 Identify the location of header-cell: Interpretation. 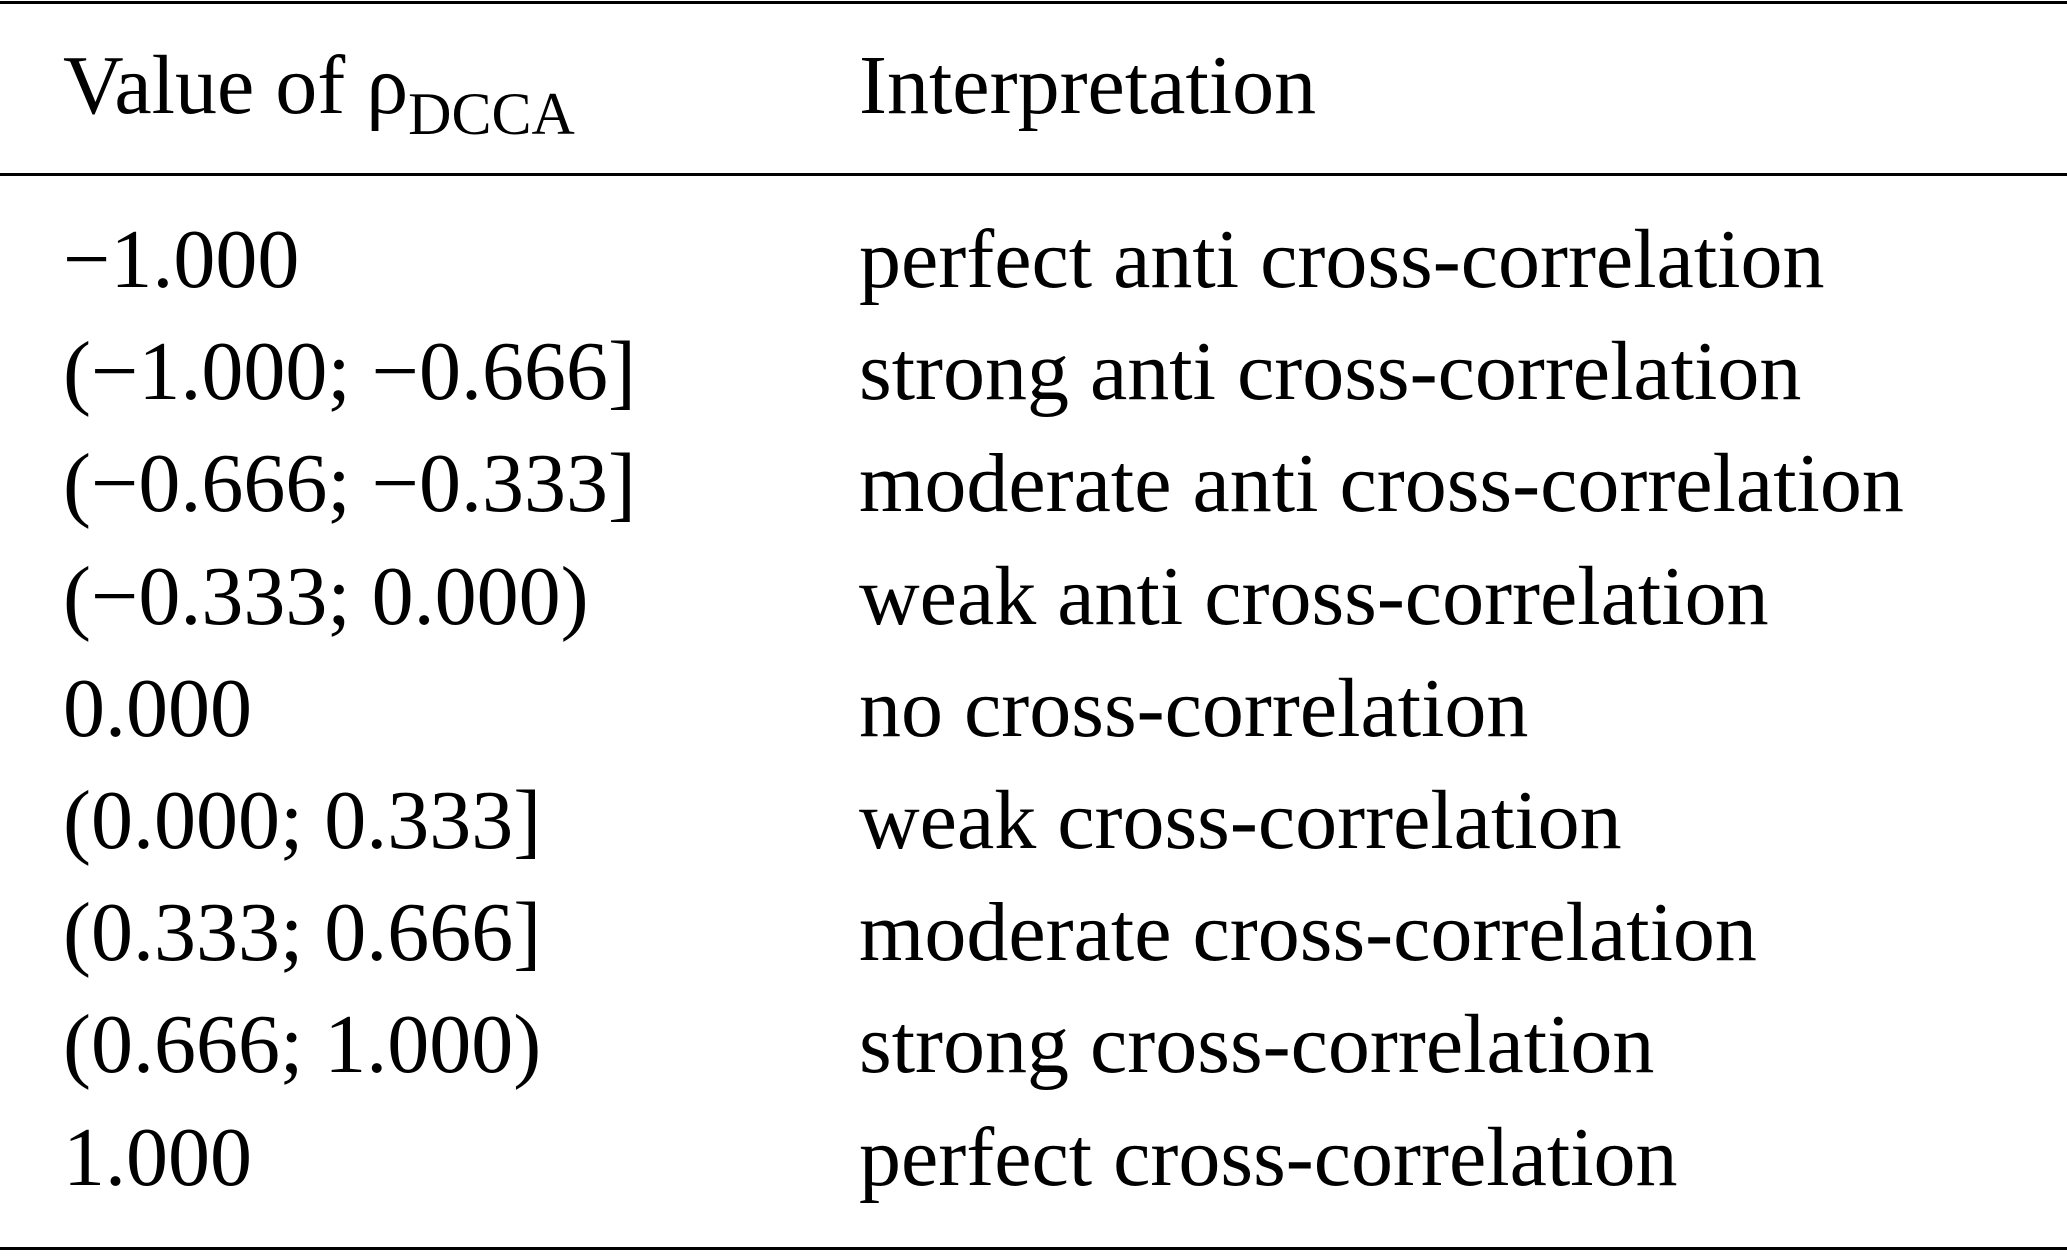
(1088, 85).